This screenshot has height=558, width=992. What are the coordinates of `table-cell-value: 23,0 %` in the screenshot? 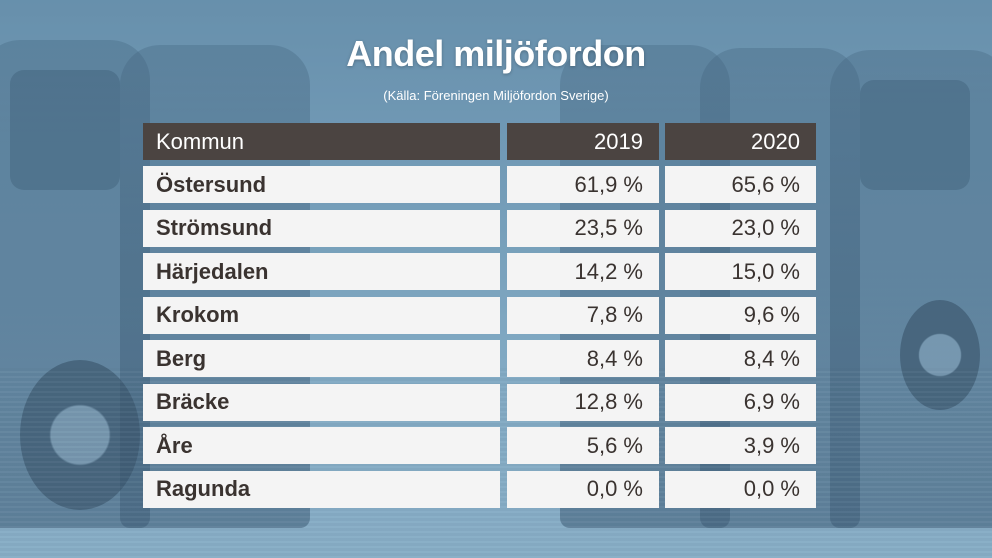 It's located at (740, 228).